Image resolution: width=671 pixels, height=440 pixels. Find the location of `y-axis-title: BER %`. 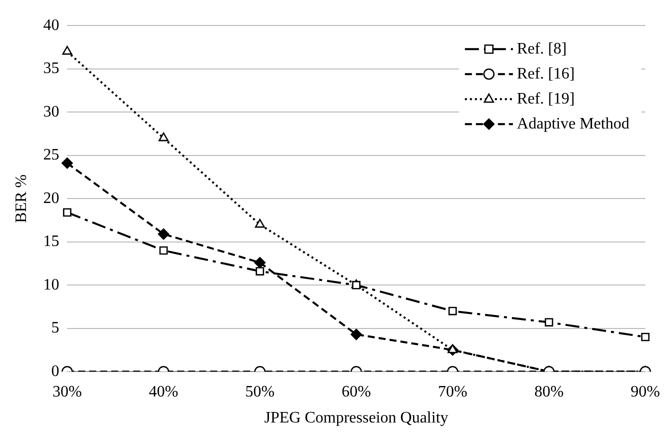

y-axis-title: BER % is located at coordinates (21, 198).